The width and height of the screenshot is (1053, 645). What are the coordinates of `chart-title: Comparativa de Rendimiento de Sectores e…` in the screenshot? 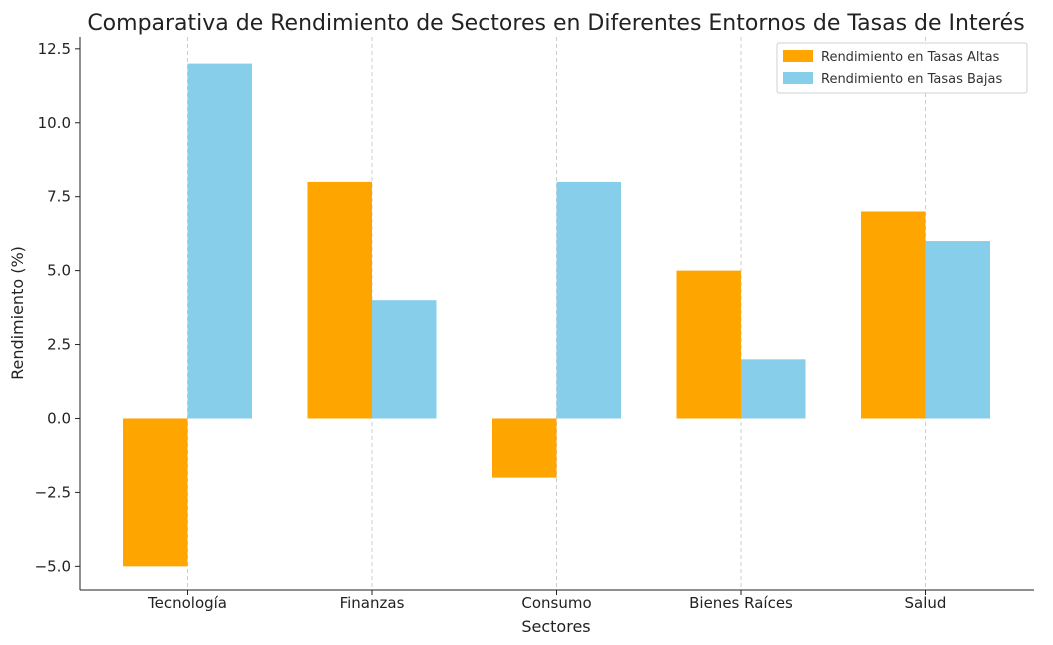 It's located at (555, 23).